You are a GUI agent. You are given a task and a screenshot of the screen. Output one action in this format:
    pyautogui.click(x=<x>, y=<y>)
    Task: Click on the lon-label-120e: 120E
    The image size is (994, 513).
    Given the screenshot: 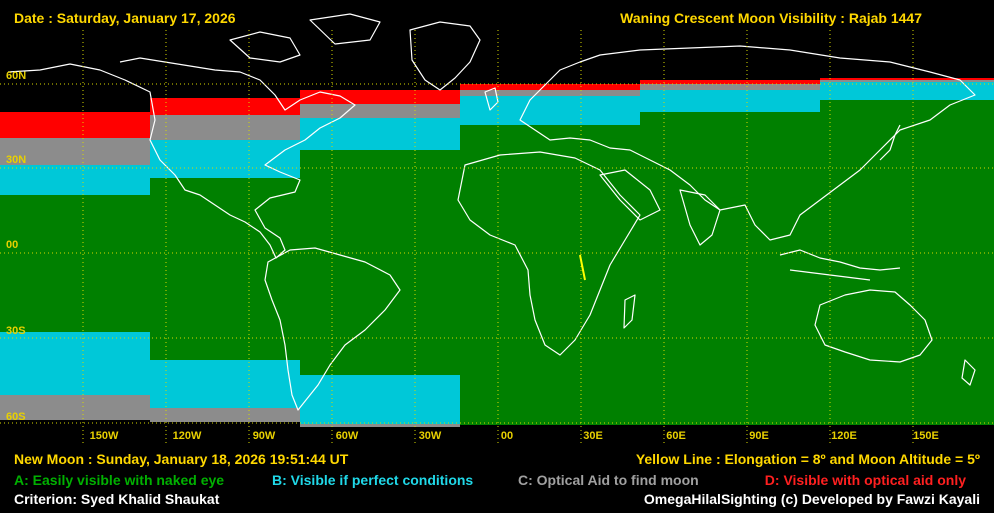 What is the action you would take?
    pyautogui.click(x=844, y=436)
    